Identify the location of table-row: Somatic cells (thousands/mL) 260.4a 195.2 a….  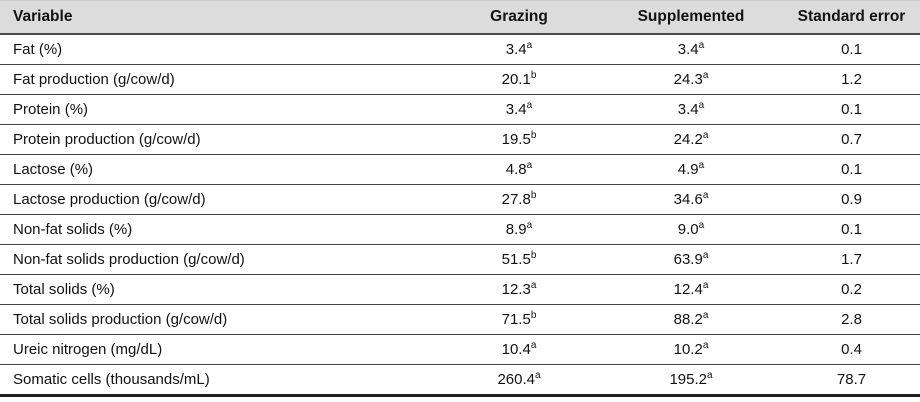
(460, 380).